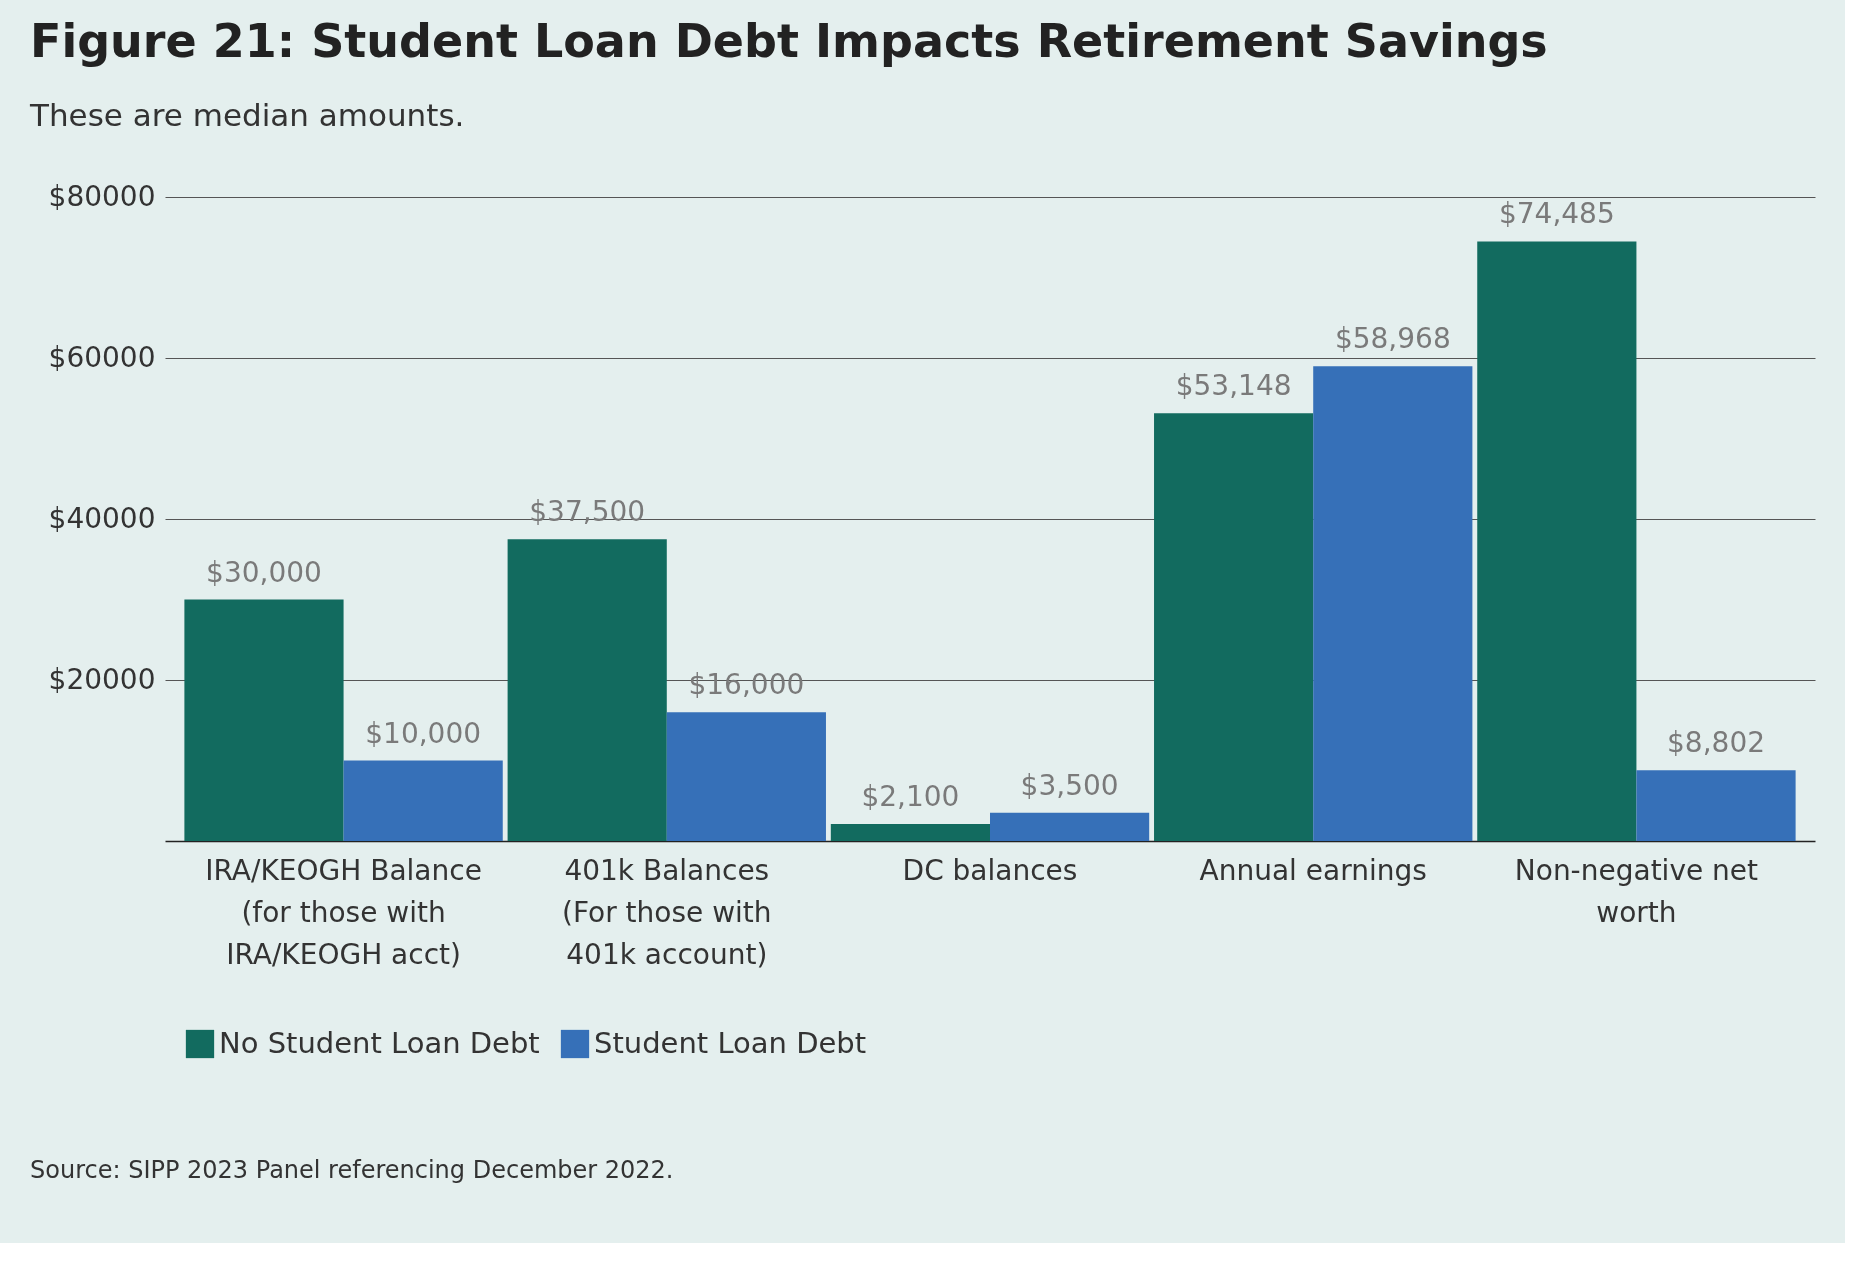 The image size is (1860, 1286). I want to click on y-tick-label: $40000, so click(102, 518).